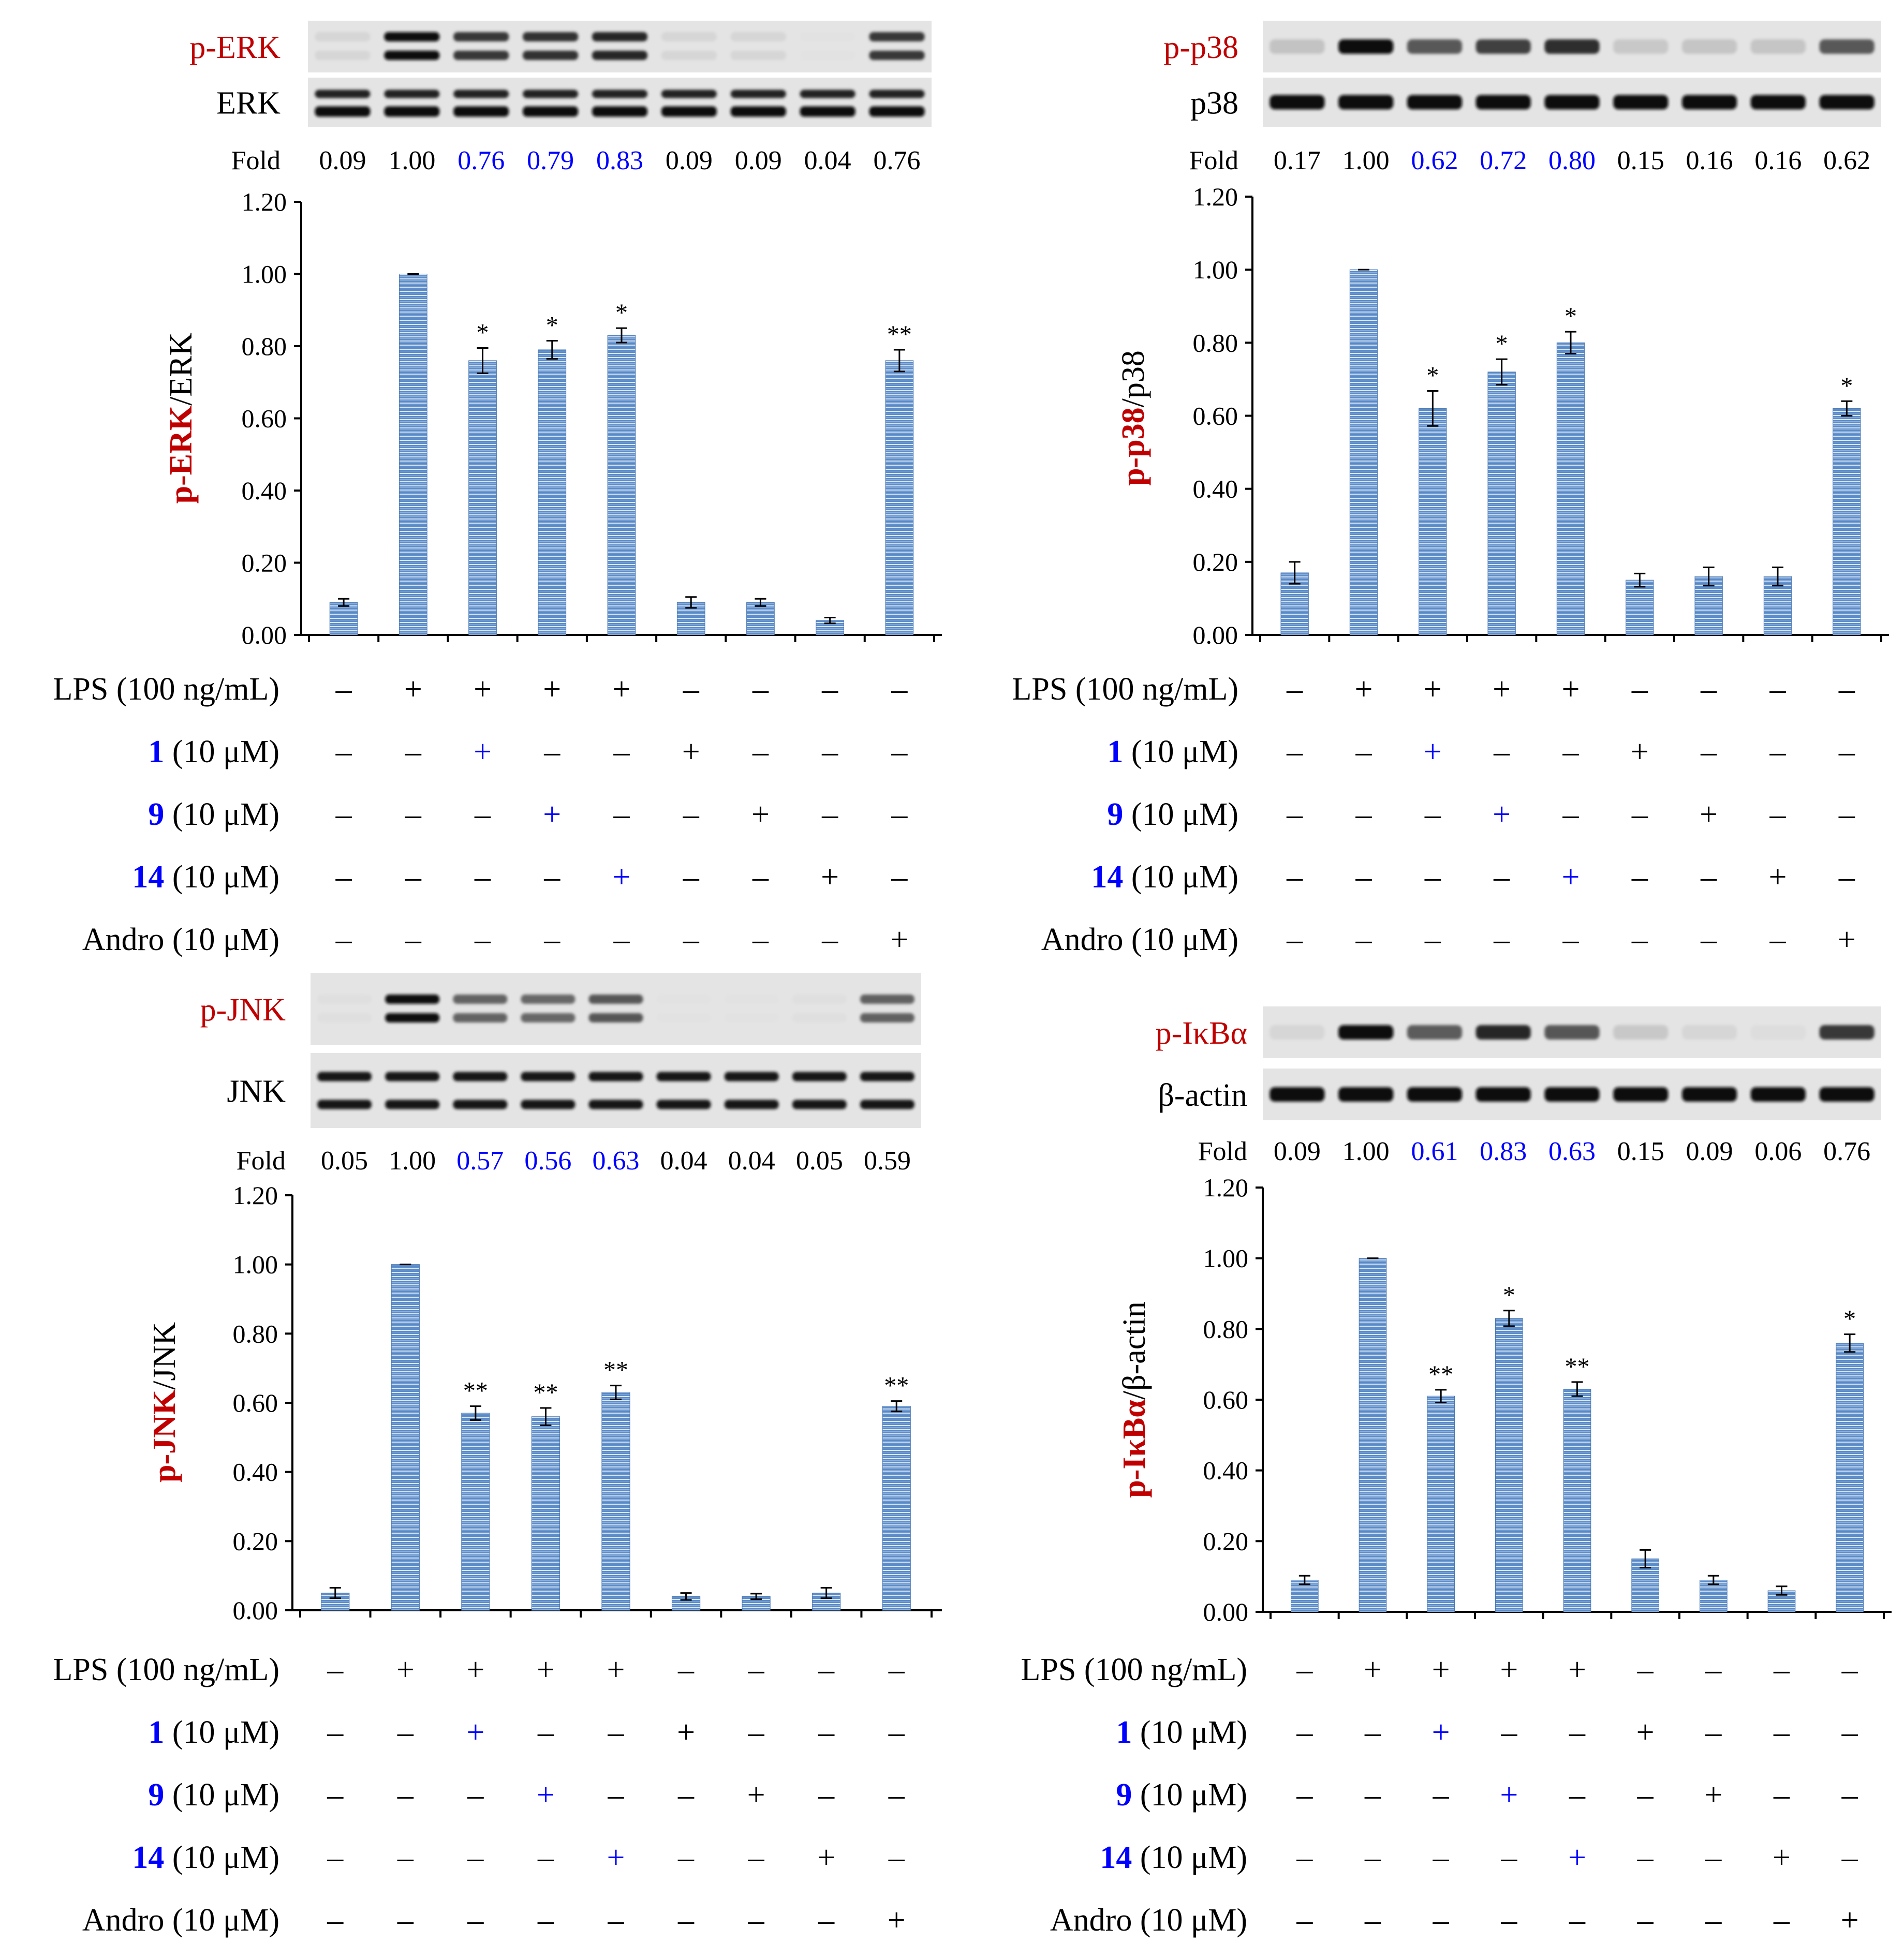 Image resolution: width=1904 pixels, height=1958 pixels. Describe the element at coordinates (344, 1161) in the screenshot. I see `fold-value: 0.05` at that location.